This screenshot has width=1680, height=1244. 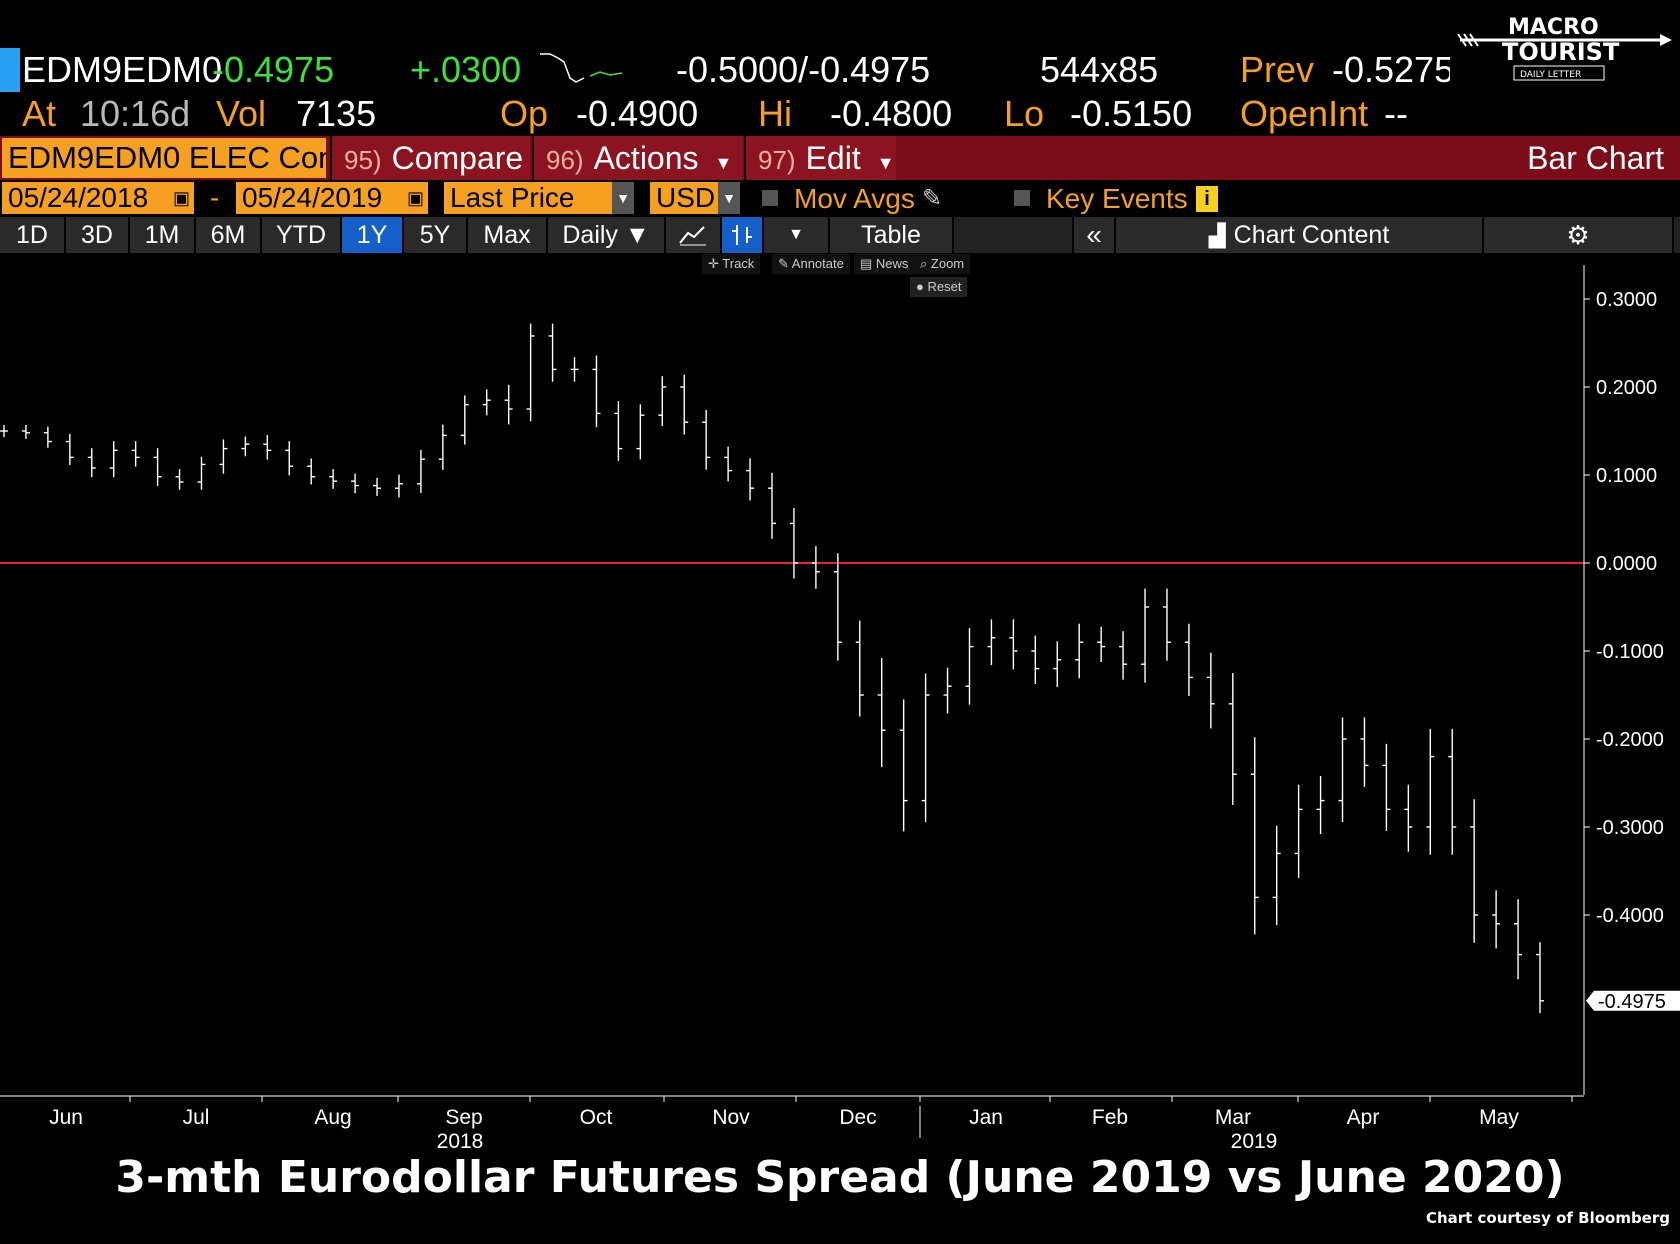 What do you see at coordinates (731, 1117) in the screenshot?
I see `x-tick-label: Nov` at bounding box center [731, 1117].